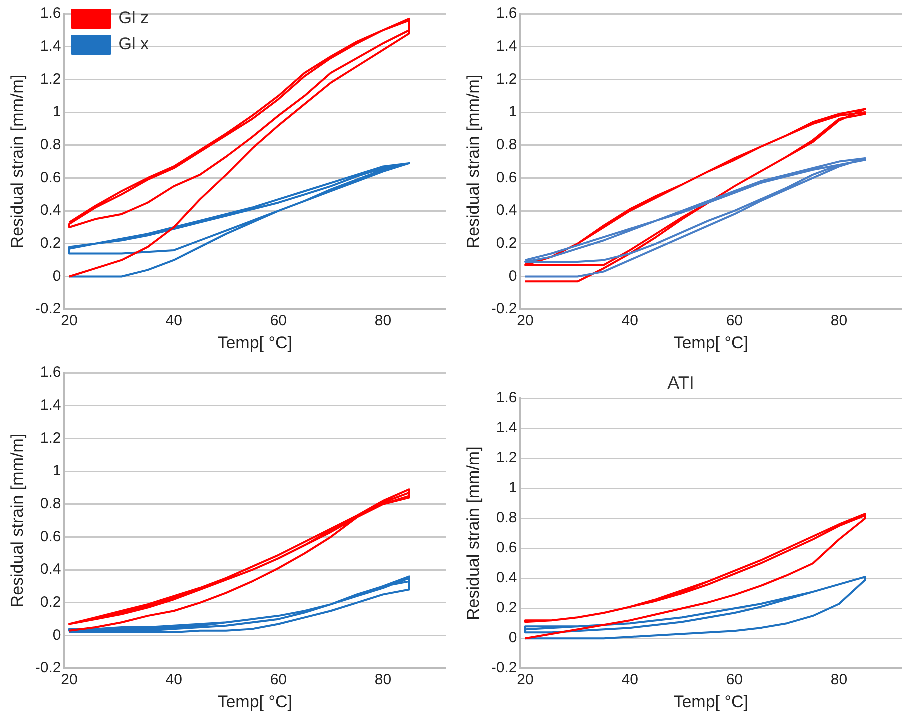 This screenshot has height=719, width=913. I want to click on legend-label: Gl x, so click(134, 44).